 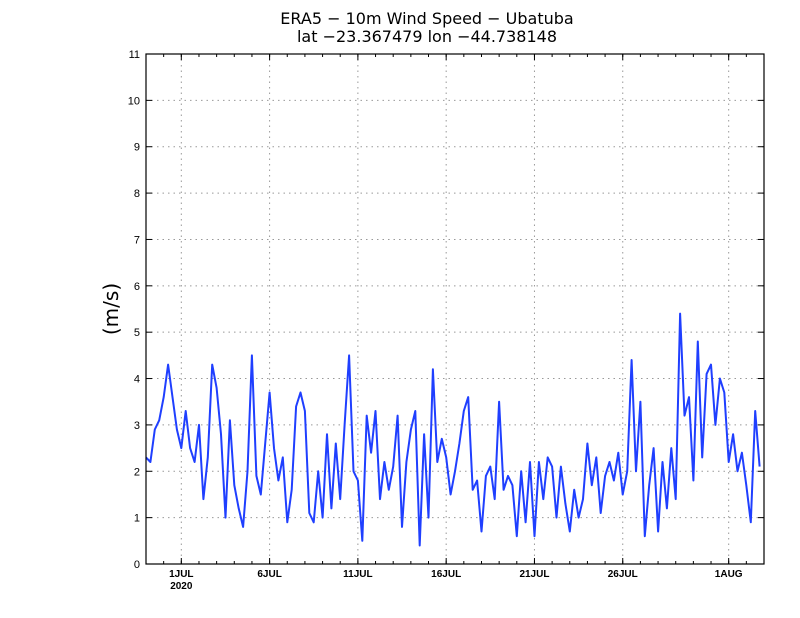 I want to click on x-tick-label: 21JUL, so click(x=534, y=574).